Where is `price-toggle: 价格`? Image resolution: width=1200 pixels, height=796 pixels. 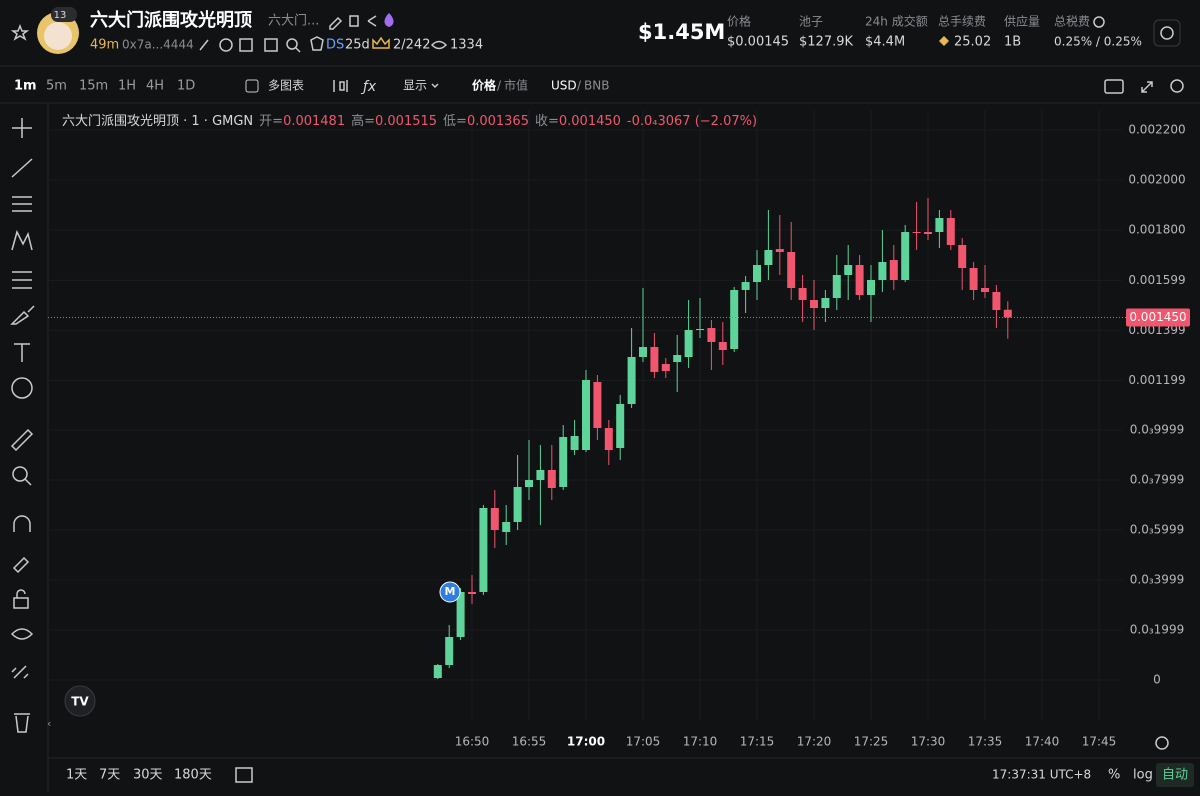
price-toggle: 价格 is located at coordinates (484, 85).